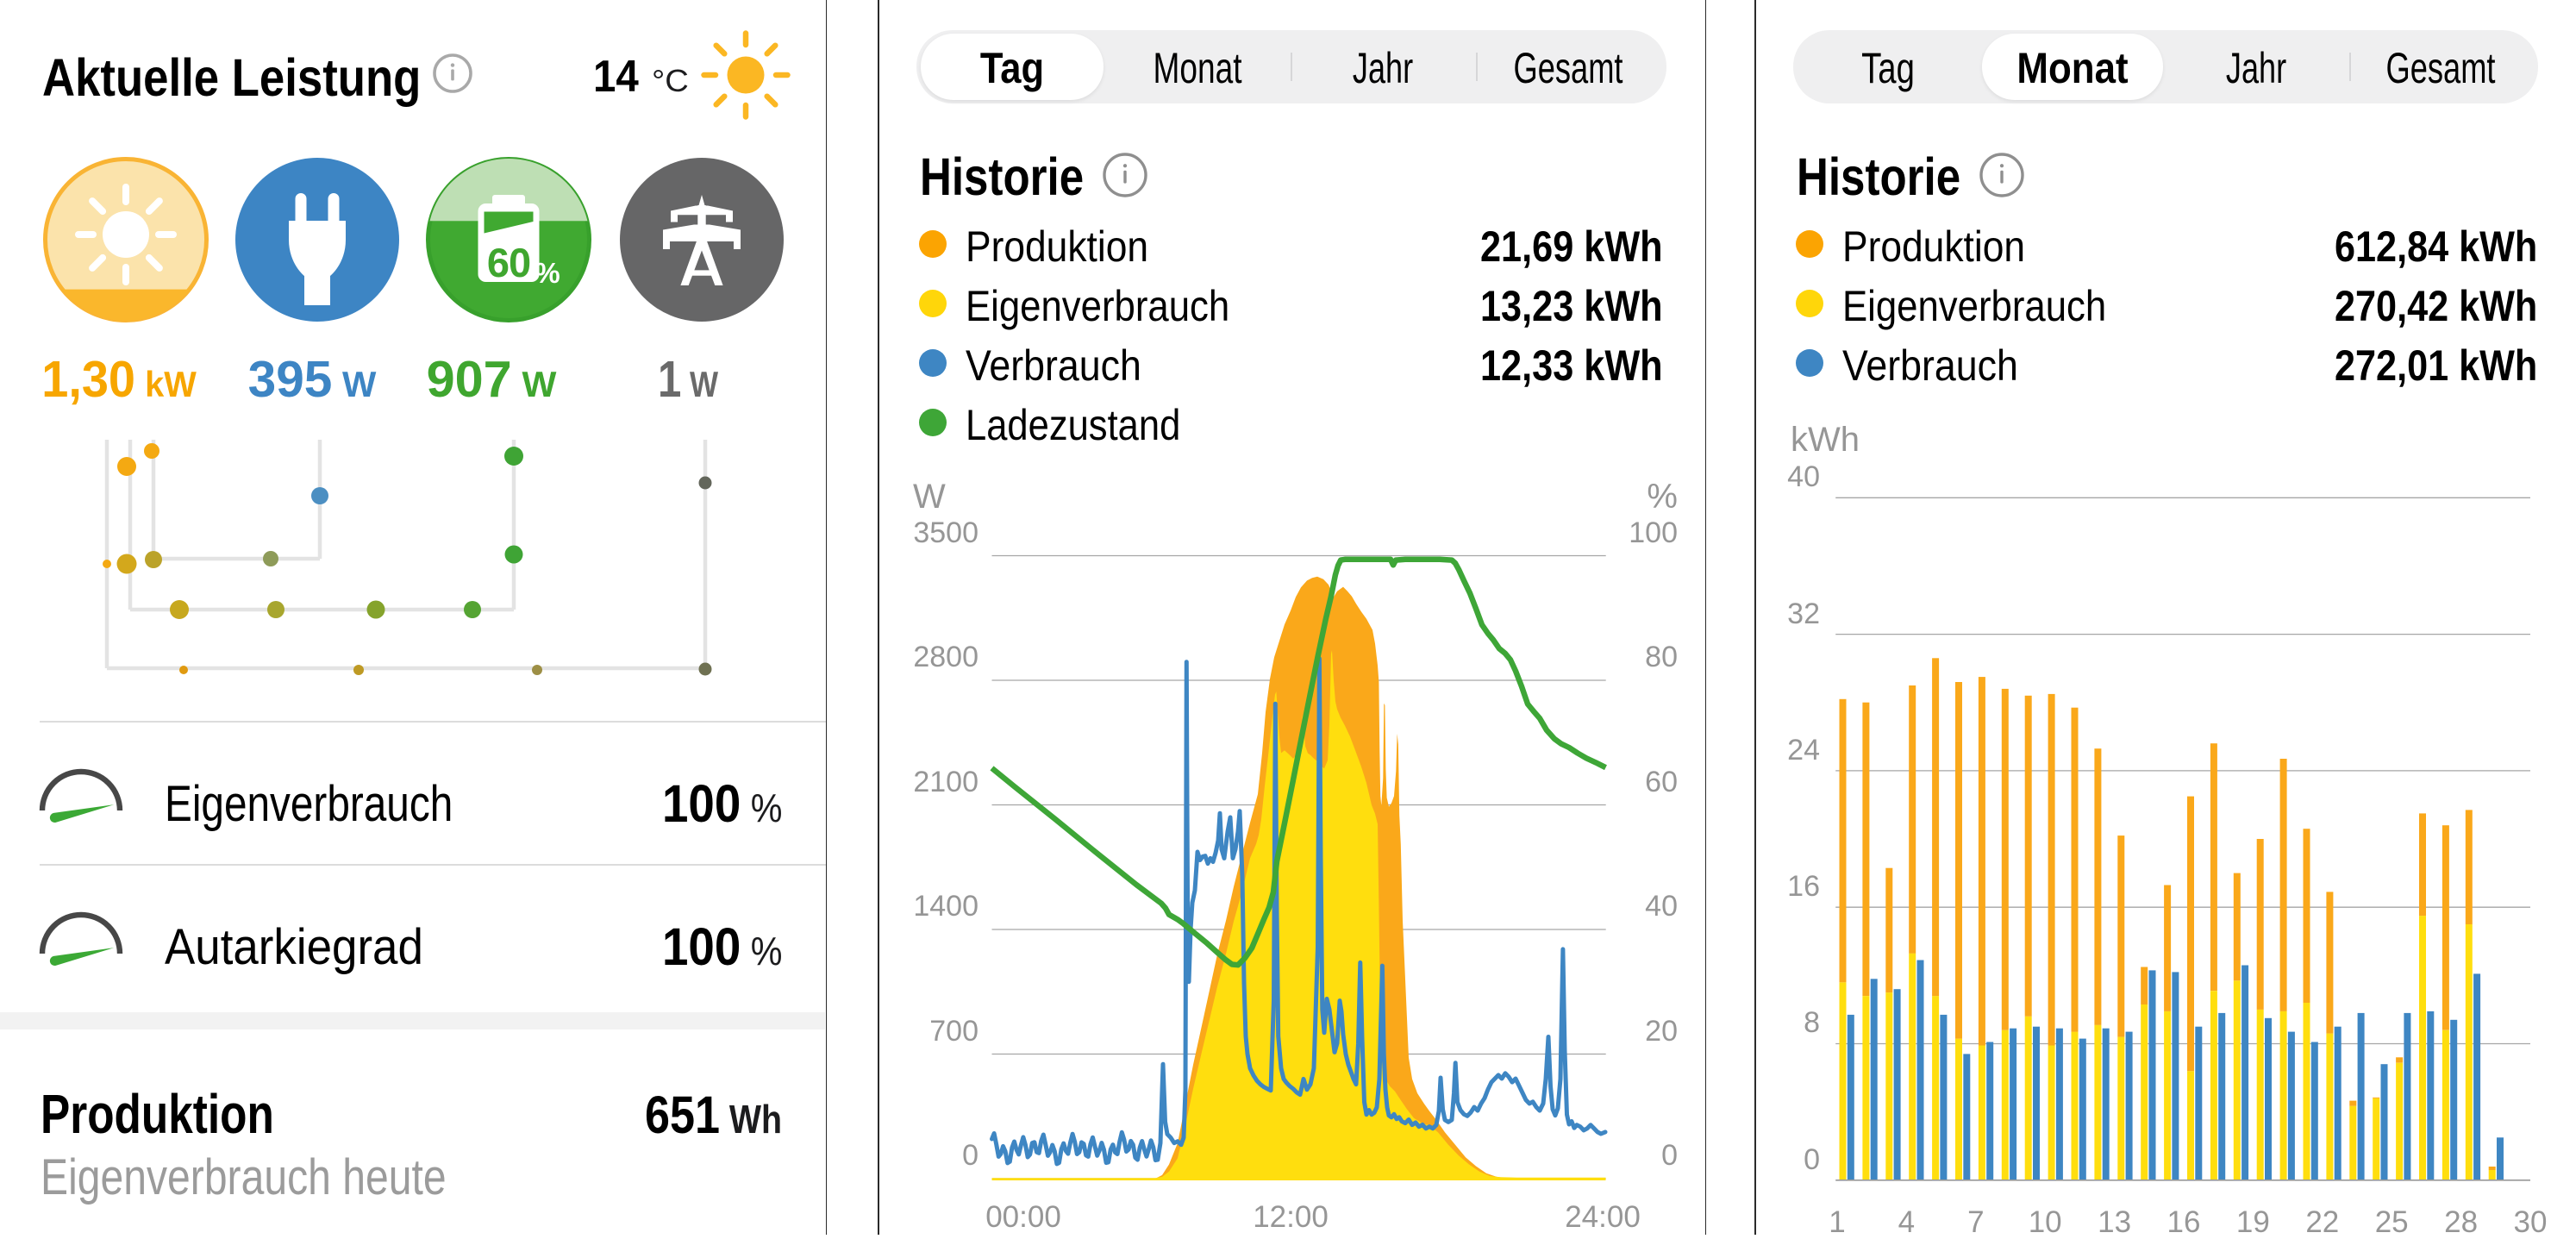 The height and width of the screenshot is (1239, 2576). Describe the element at coordinates (509, 262) in the screenshot. I see `svg-text: 60` at that location.